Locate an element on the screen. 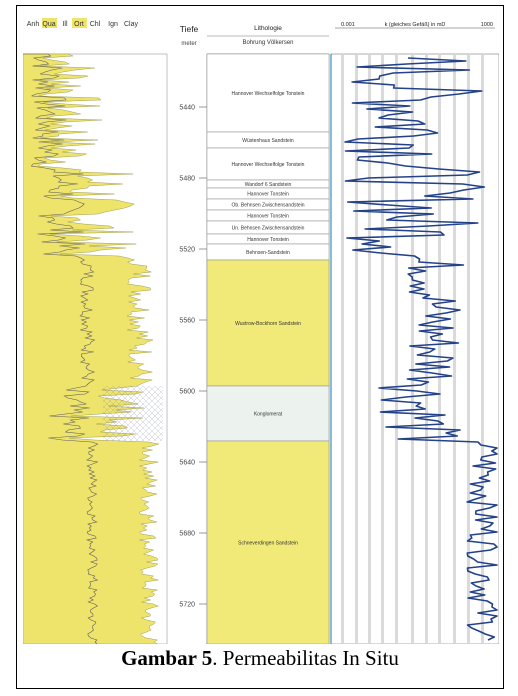  depth-tick-5600: 5600 is located at coordinates (187, 392).